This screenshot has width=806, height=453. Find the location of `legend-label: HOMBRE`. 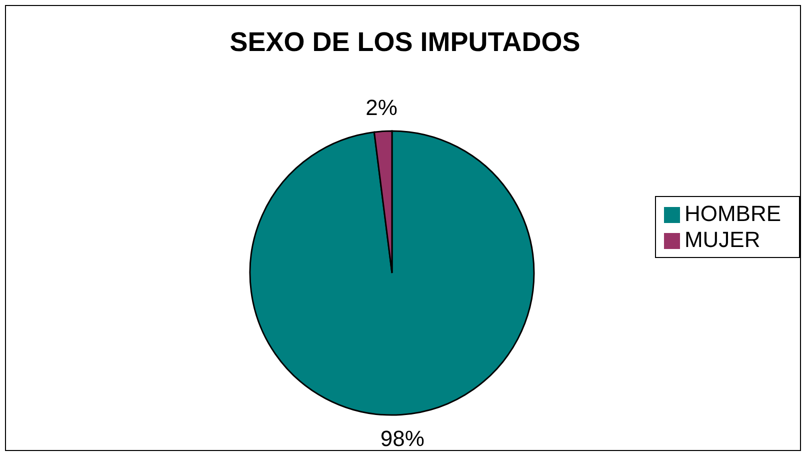

legend-label: HOMBRE is located at coordinates (732, 213).